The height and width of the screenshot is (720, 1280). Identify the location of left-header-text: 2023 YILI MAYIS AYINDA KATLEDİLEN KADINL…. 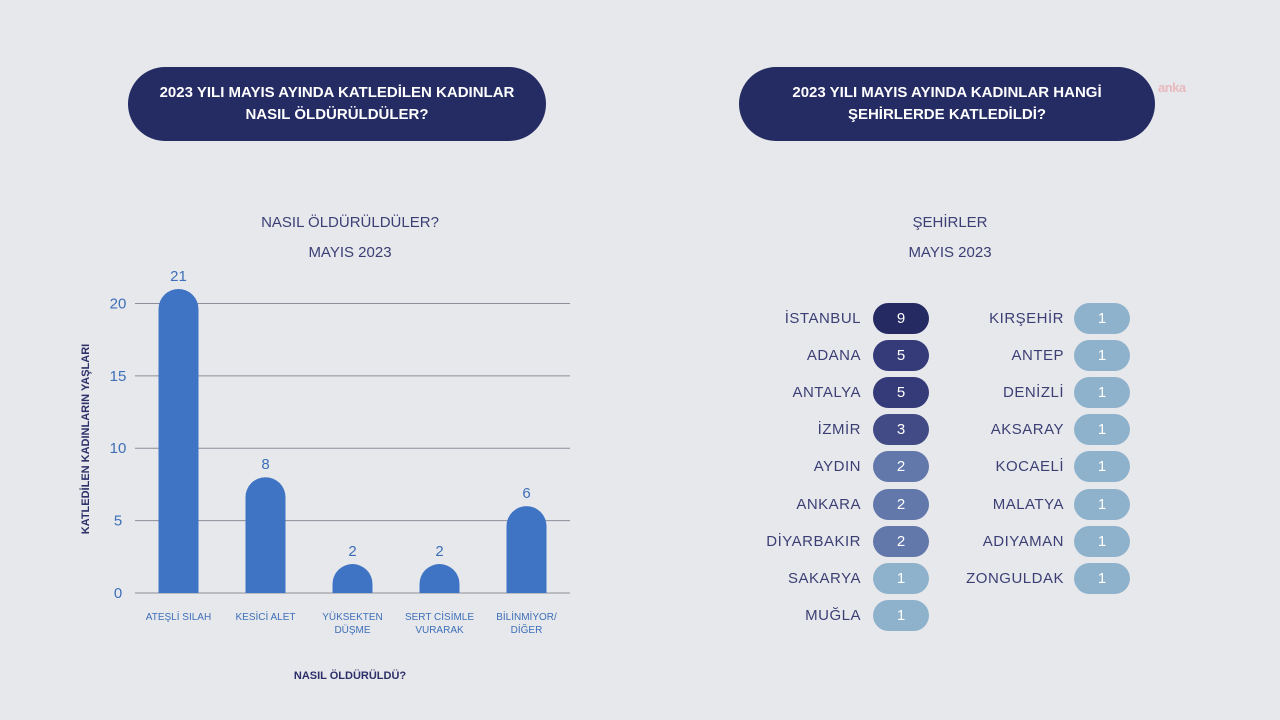
(337, 103).